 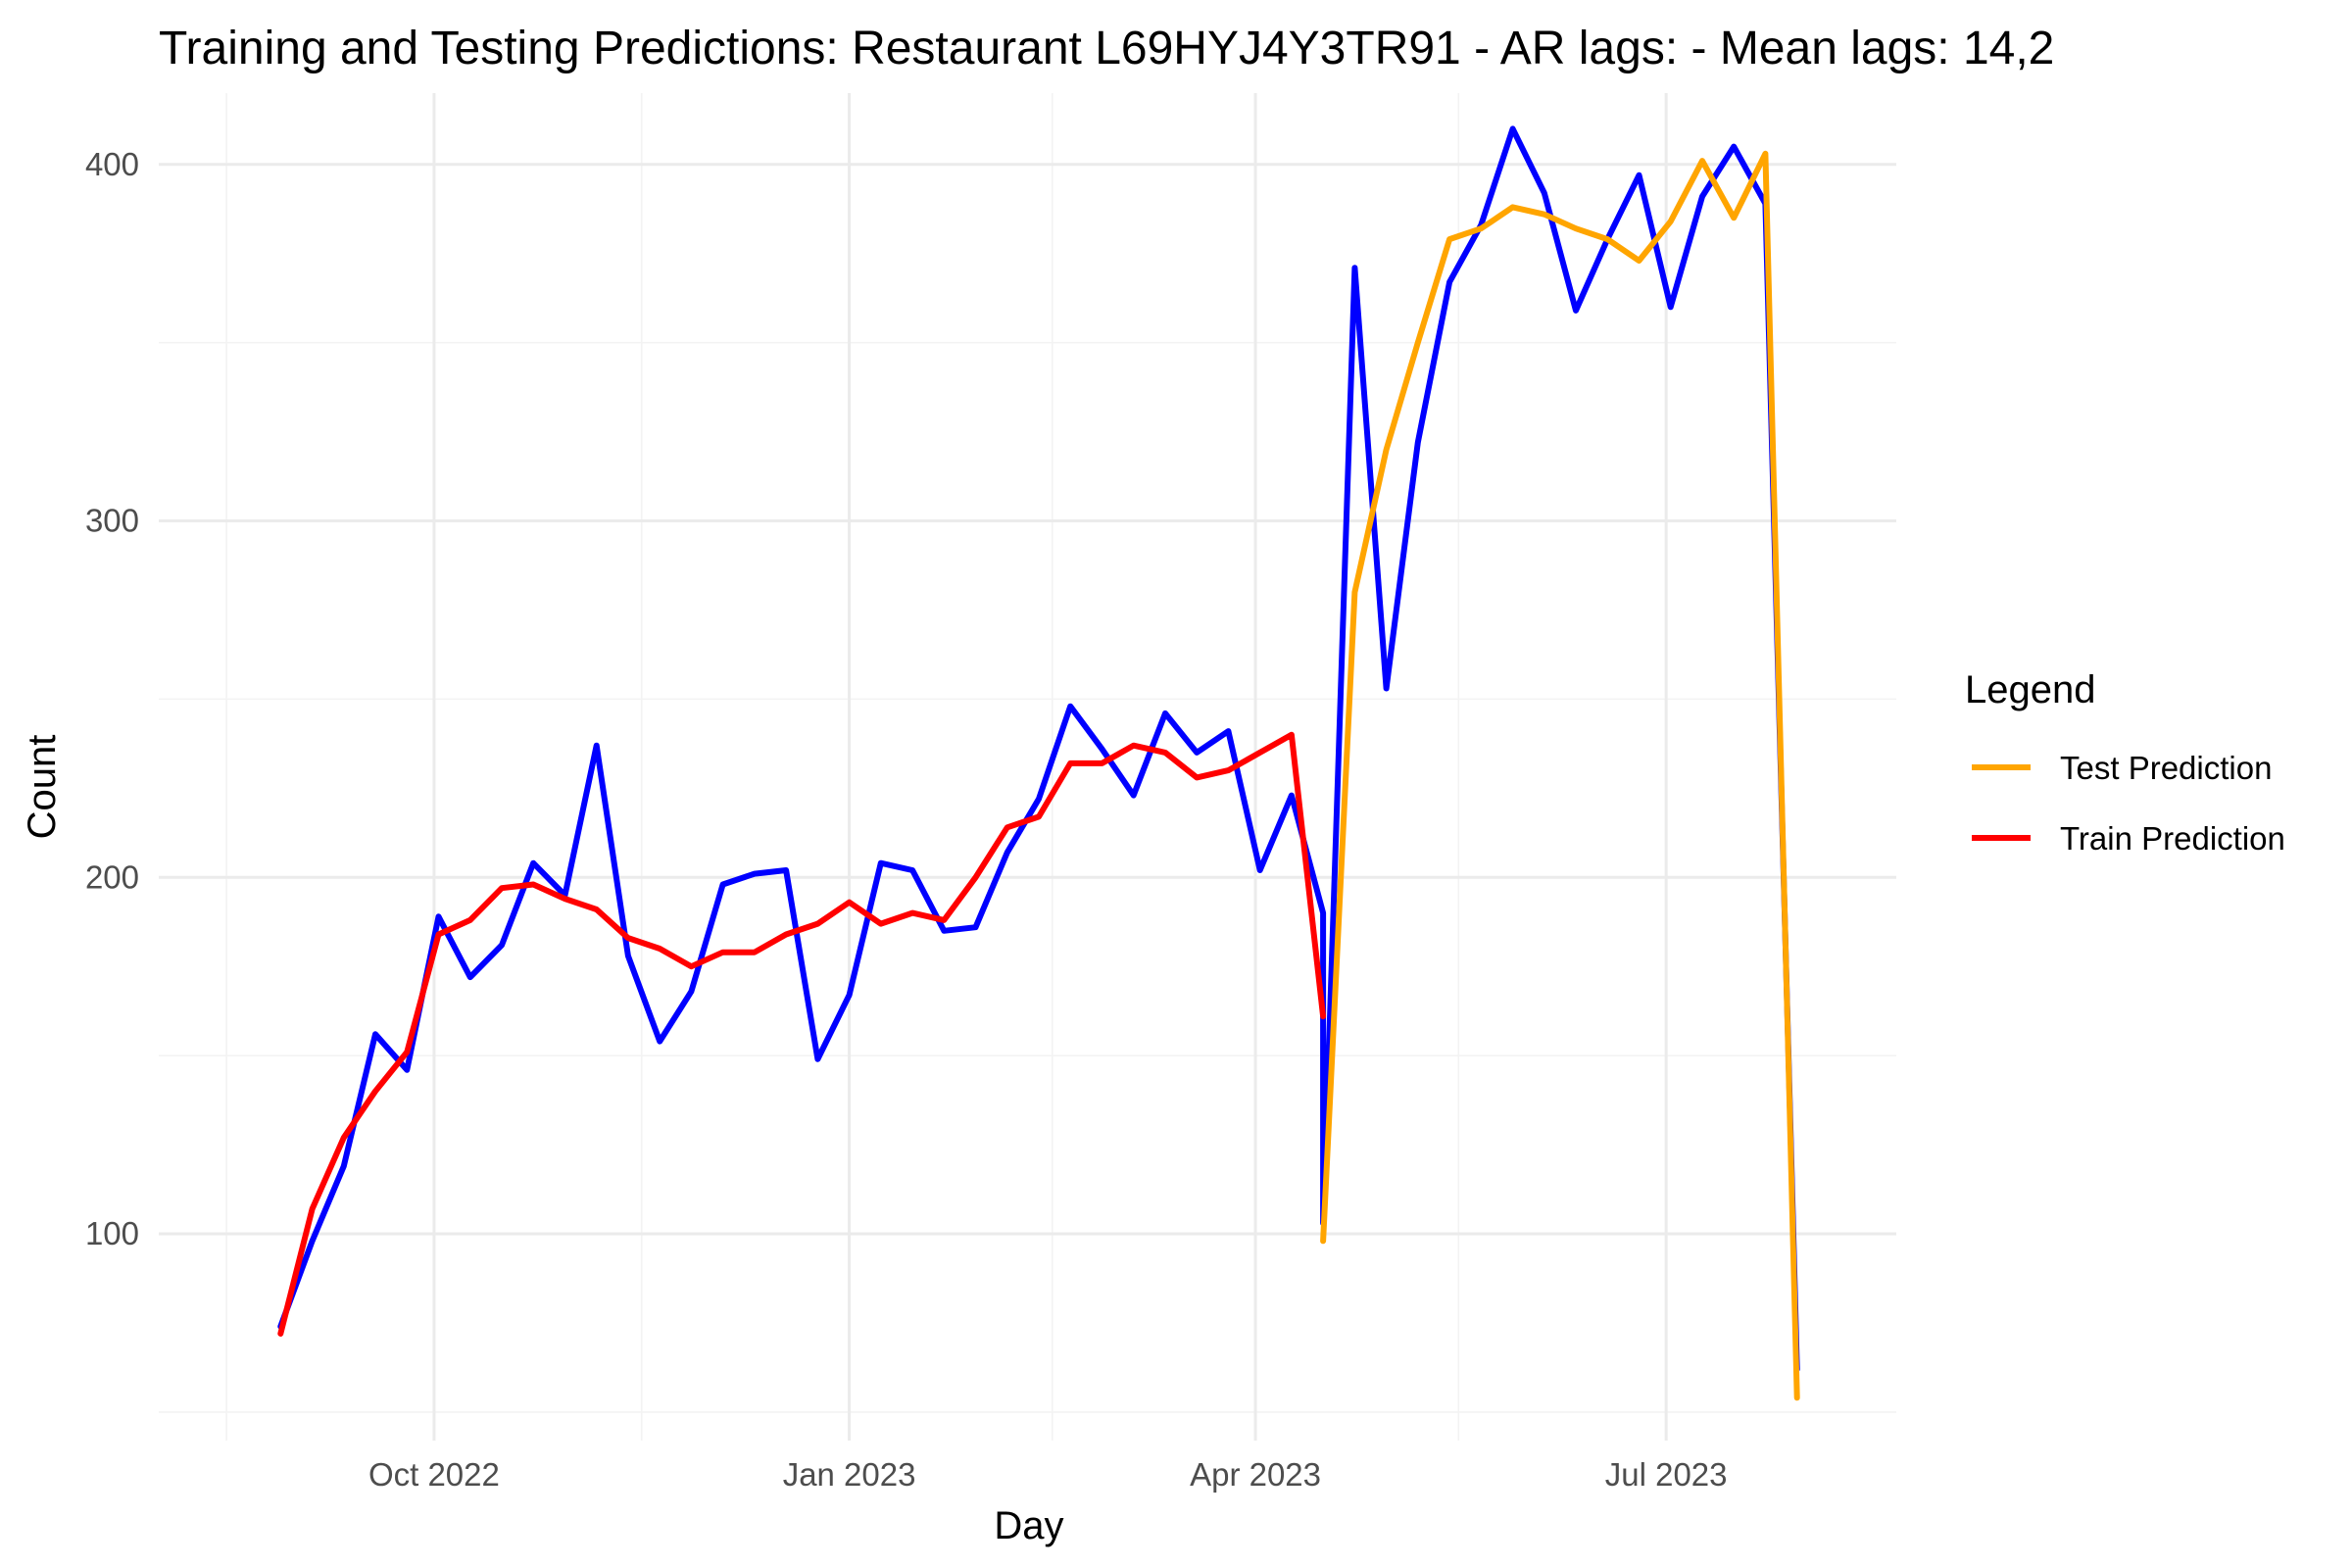 What do you see at coordinates (112, 521) in the screenshot?
I see `y-tick-label: 300` at bounding box center [112, 521].